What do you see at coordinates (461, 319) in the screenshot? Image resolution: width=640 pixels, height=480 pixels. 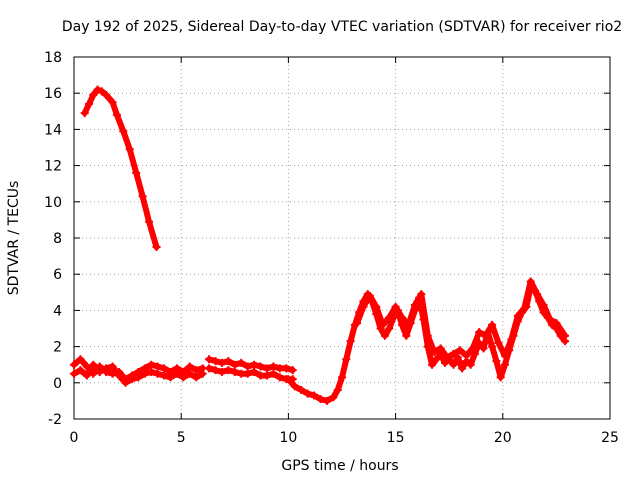 I see `series-main-segment-upper` at bounding box center [461, 319].